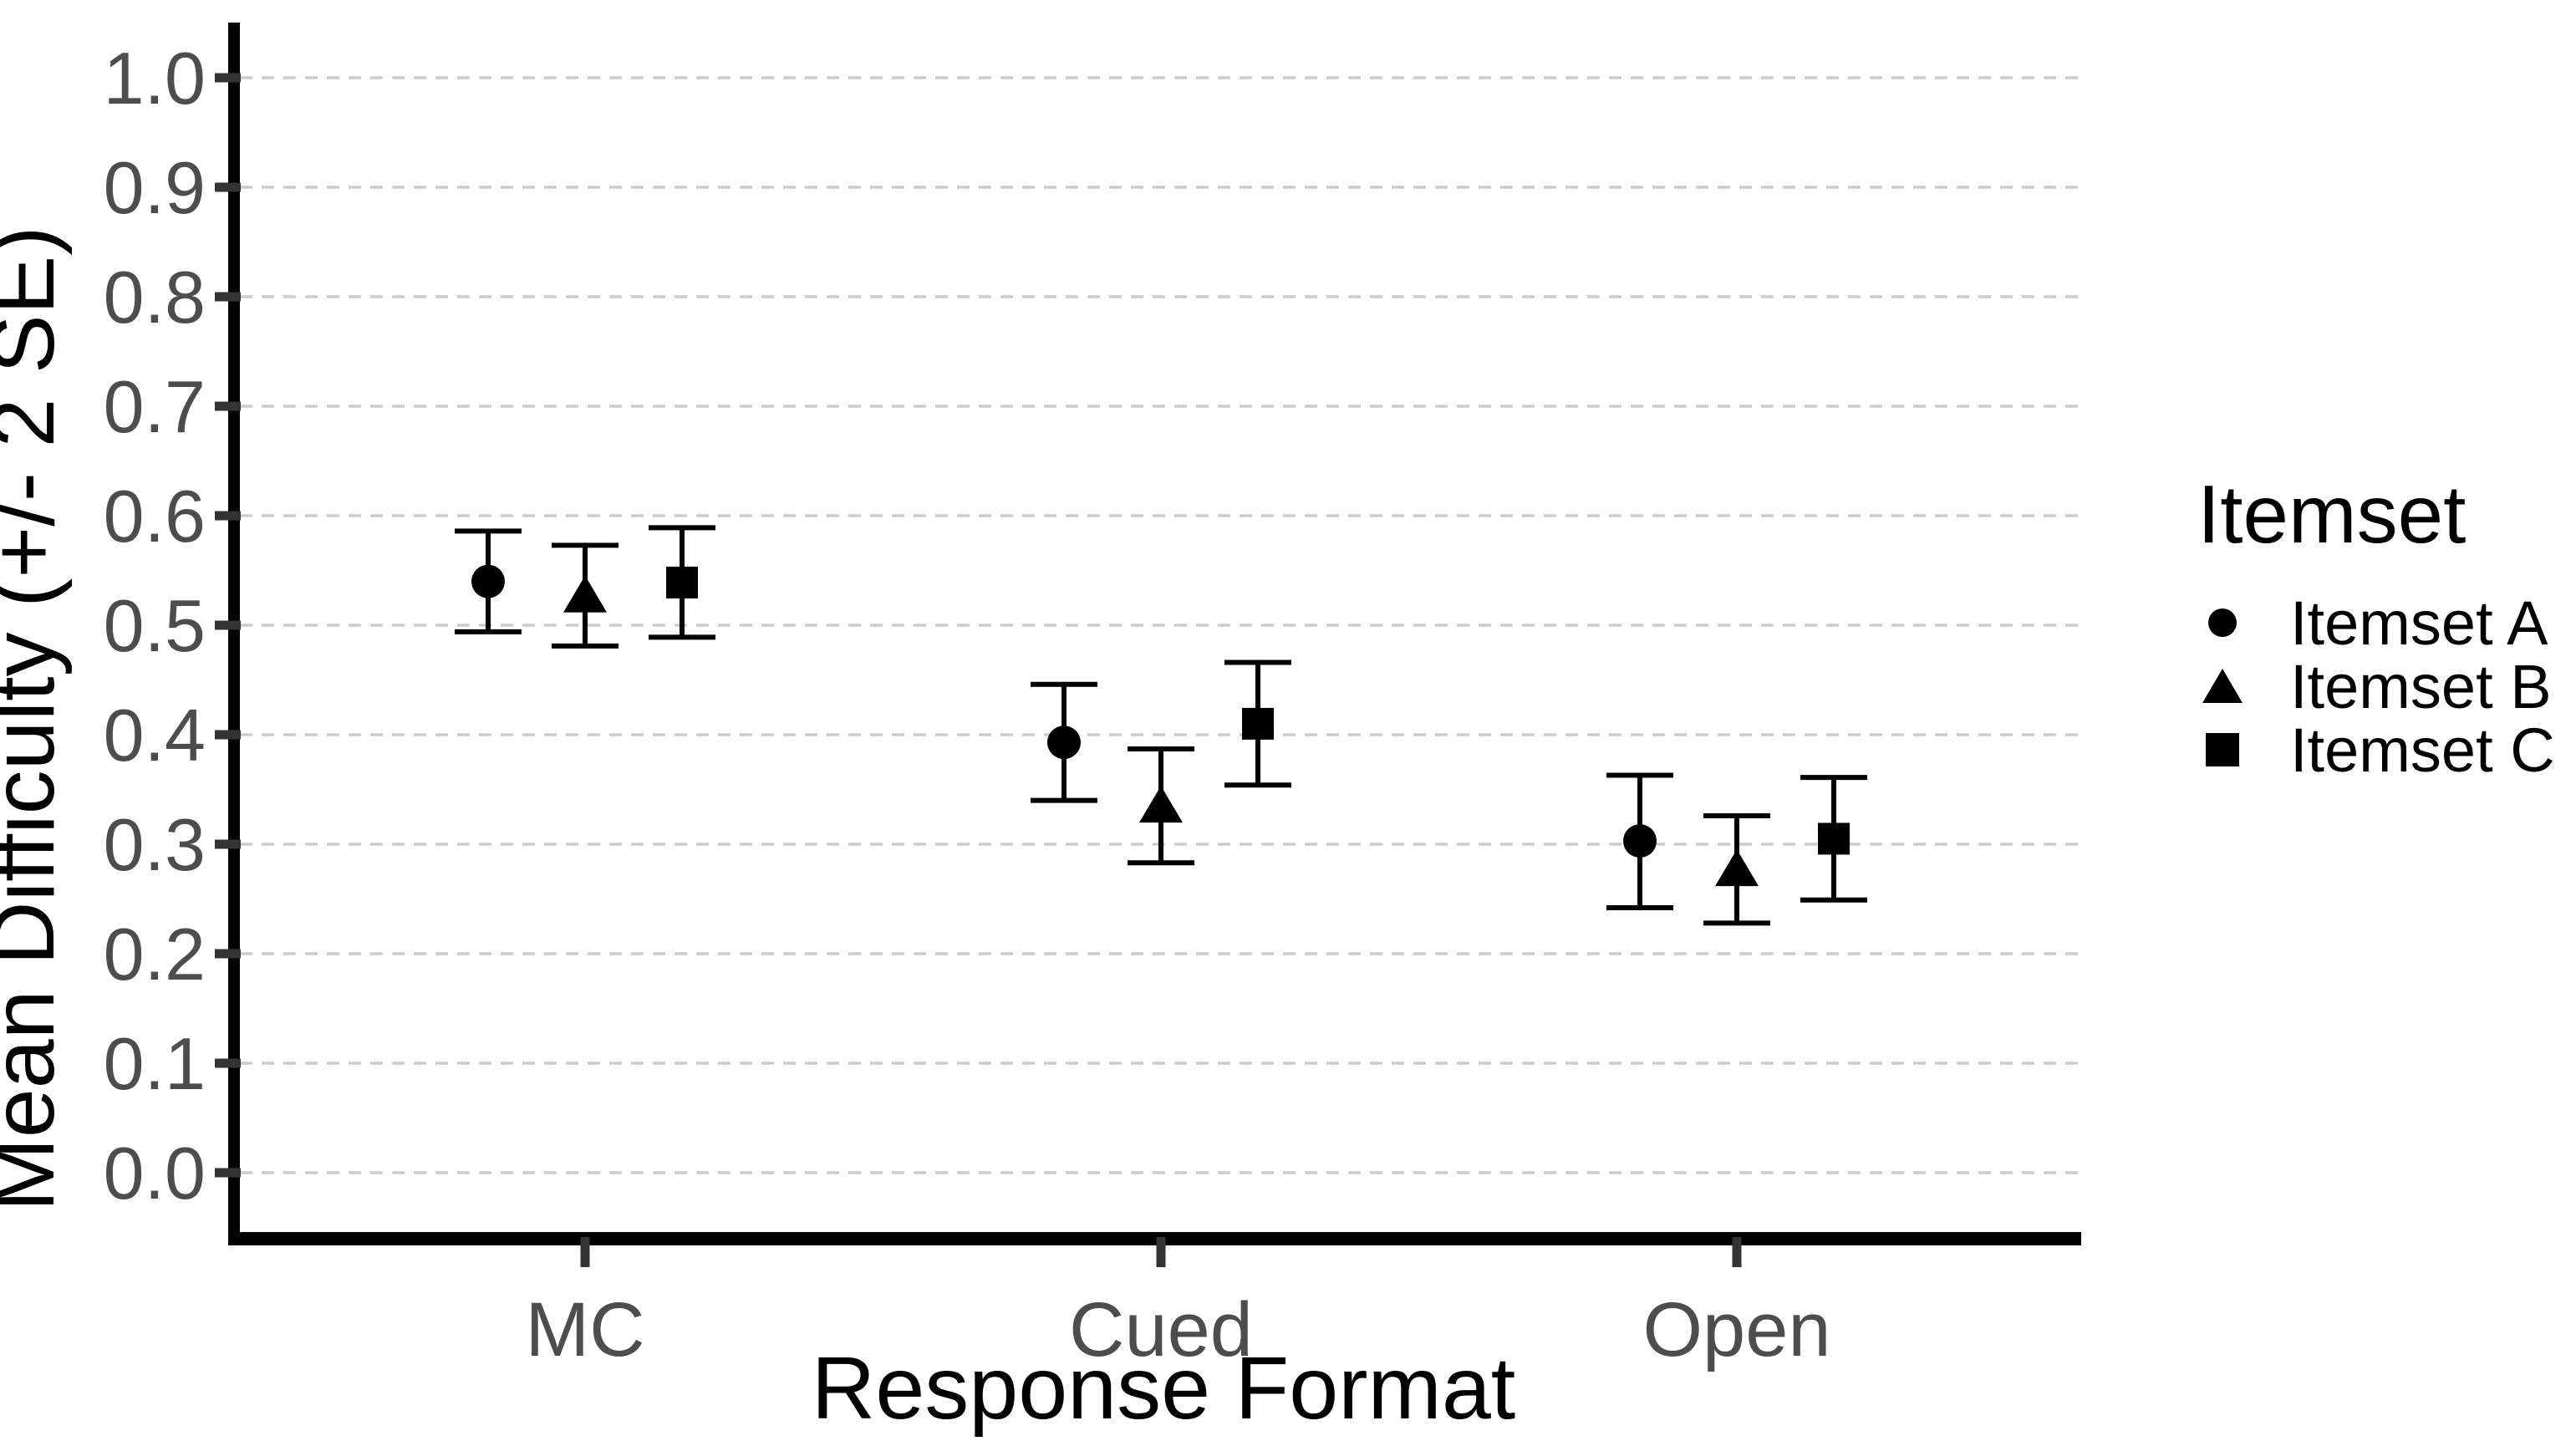  What do you see at coordinates (155, 406) in the screenshot?
I see `y-tick-label: 0.7` at bounding box center [155, 406].